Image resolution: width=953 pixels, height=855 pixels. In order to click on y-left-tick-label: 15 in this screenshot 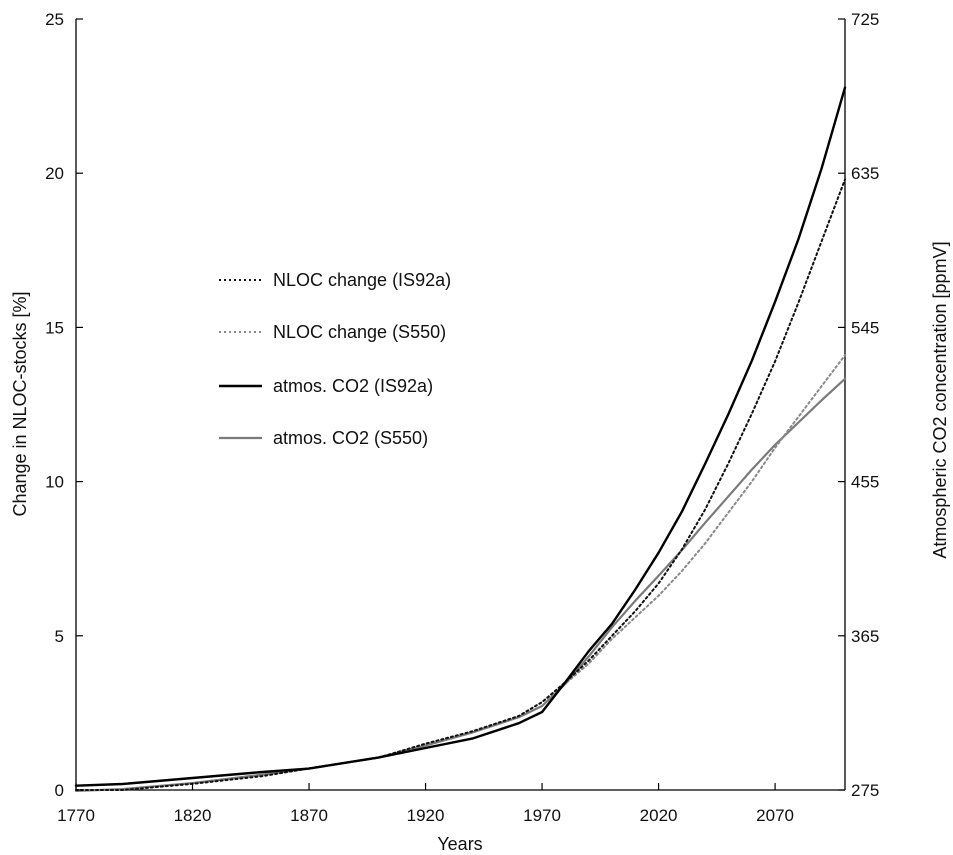, I will do `click(54, 327)`.